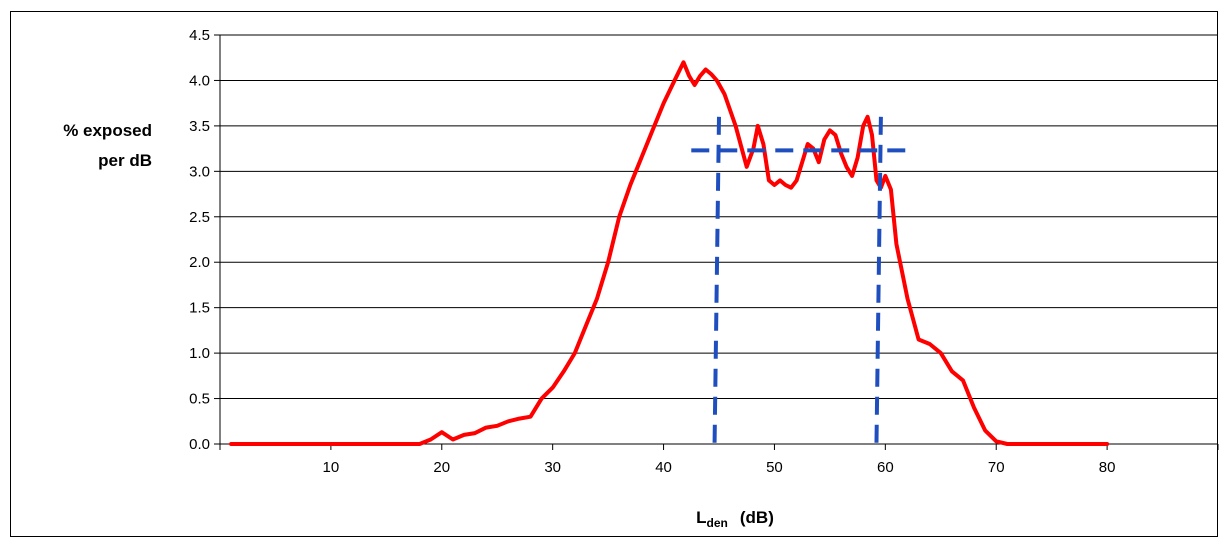  What do you see at coordinates (125, 160) in the screenshot?
I see `y-axis-label-line2: per dB` at bounding box center [125, 160].